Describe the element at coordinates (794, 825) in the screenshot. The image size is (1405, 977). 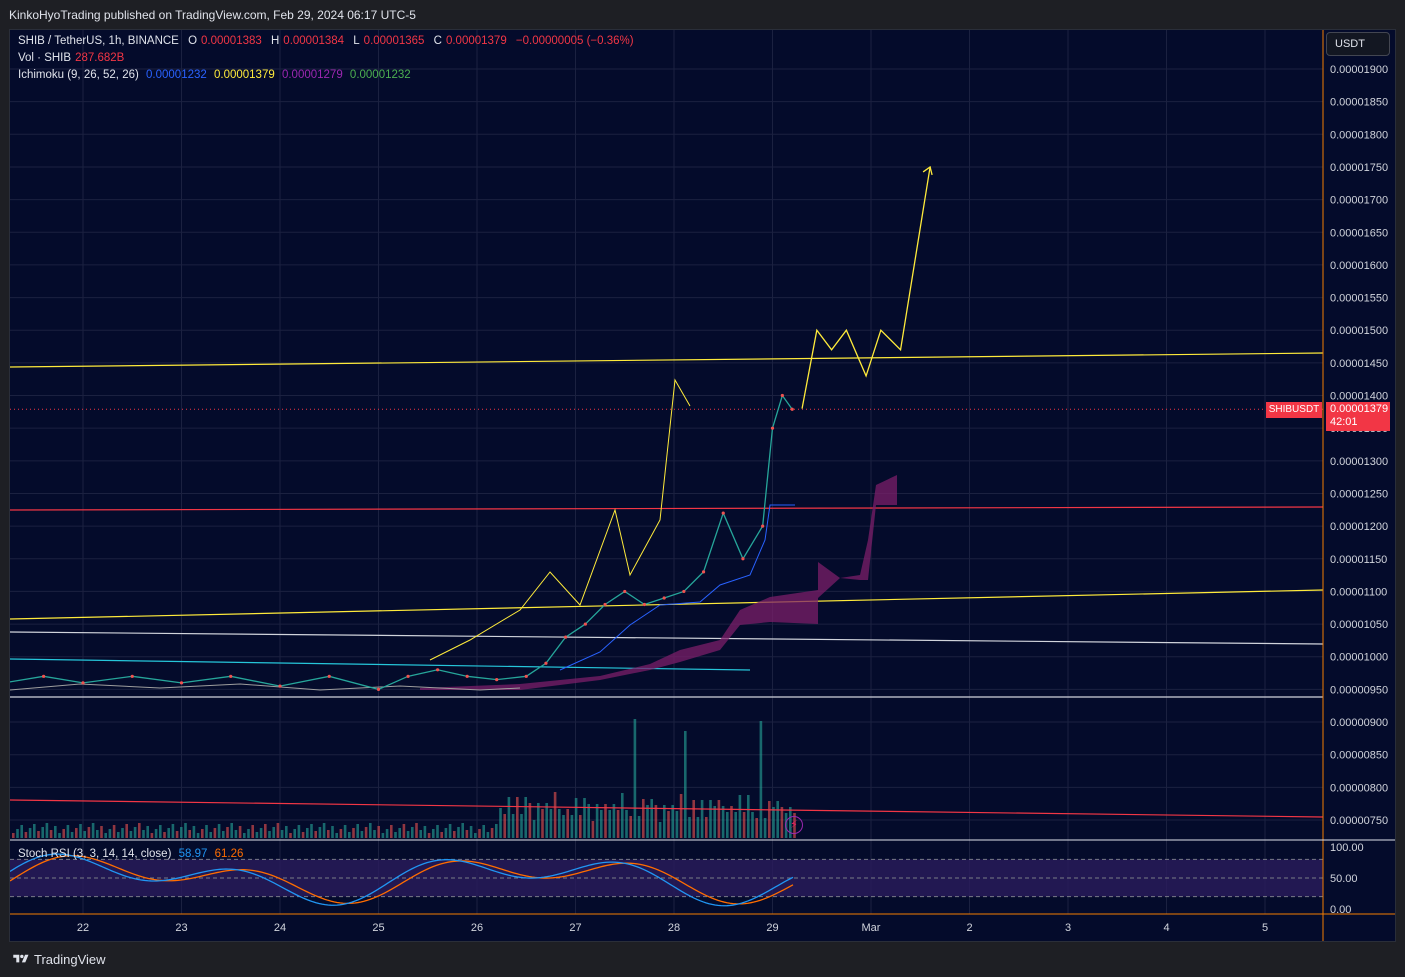
I see `lightning-icon: ⚡` at that location.